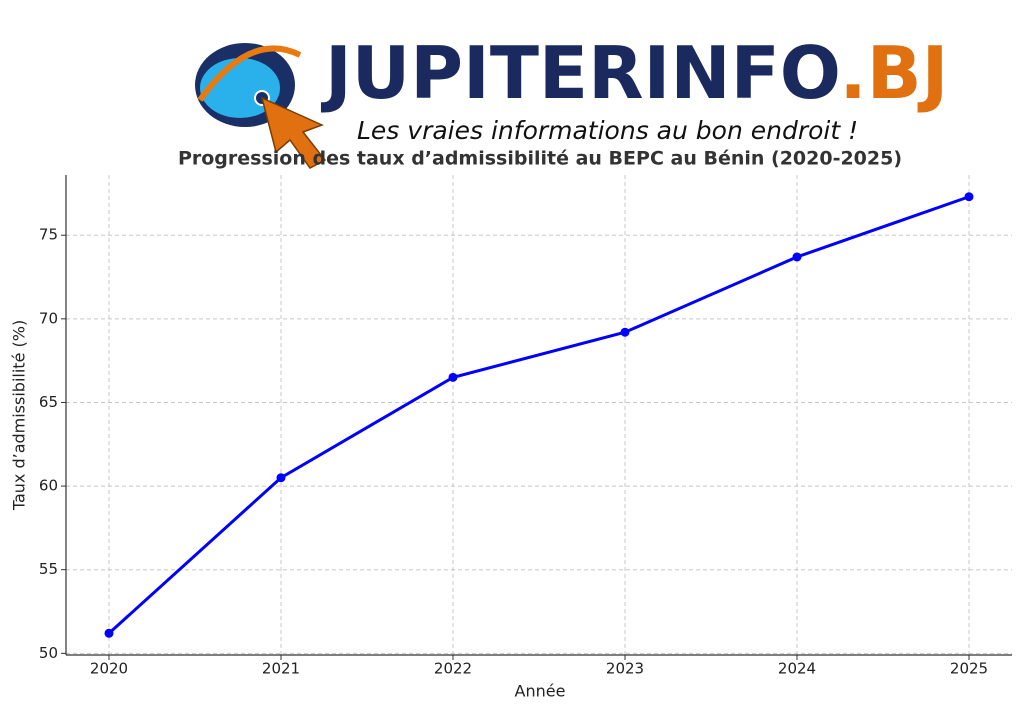 The width and height of the screenshot is (1024, 715). I want to click on x-tick-label: 2020, so click(109, 669).